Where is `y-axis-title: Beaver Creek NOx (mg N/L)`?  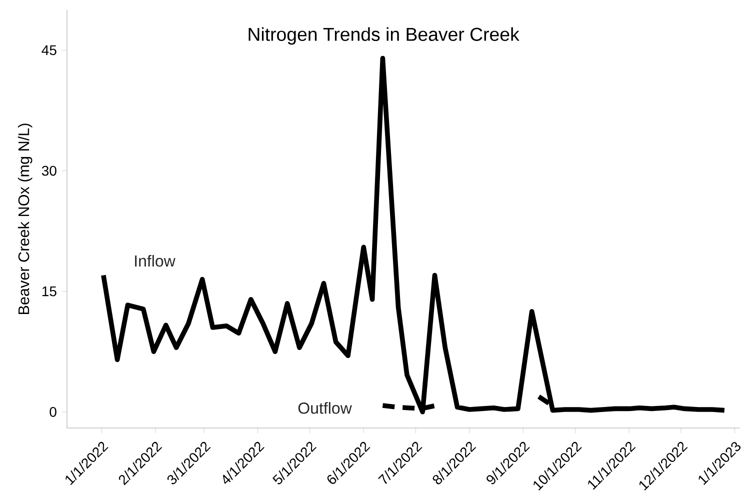
y-axis-title: Beaver Creek NOx (mg N/L) is located at coordinates (25, 219).